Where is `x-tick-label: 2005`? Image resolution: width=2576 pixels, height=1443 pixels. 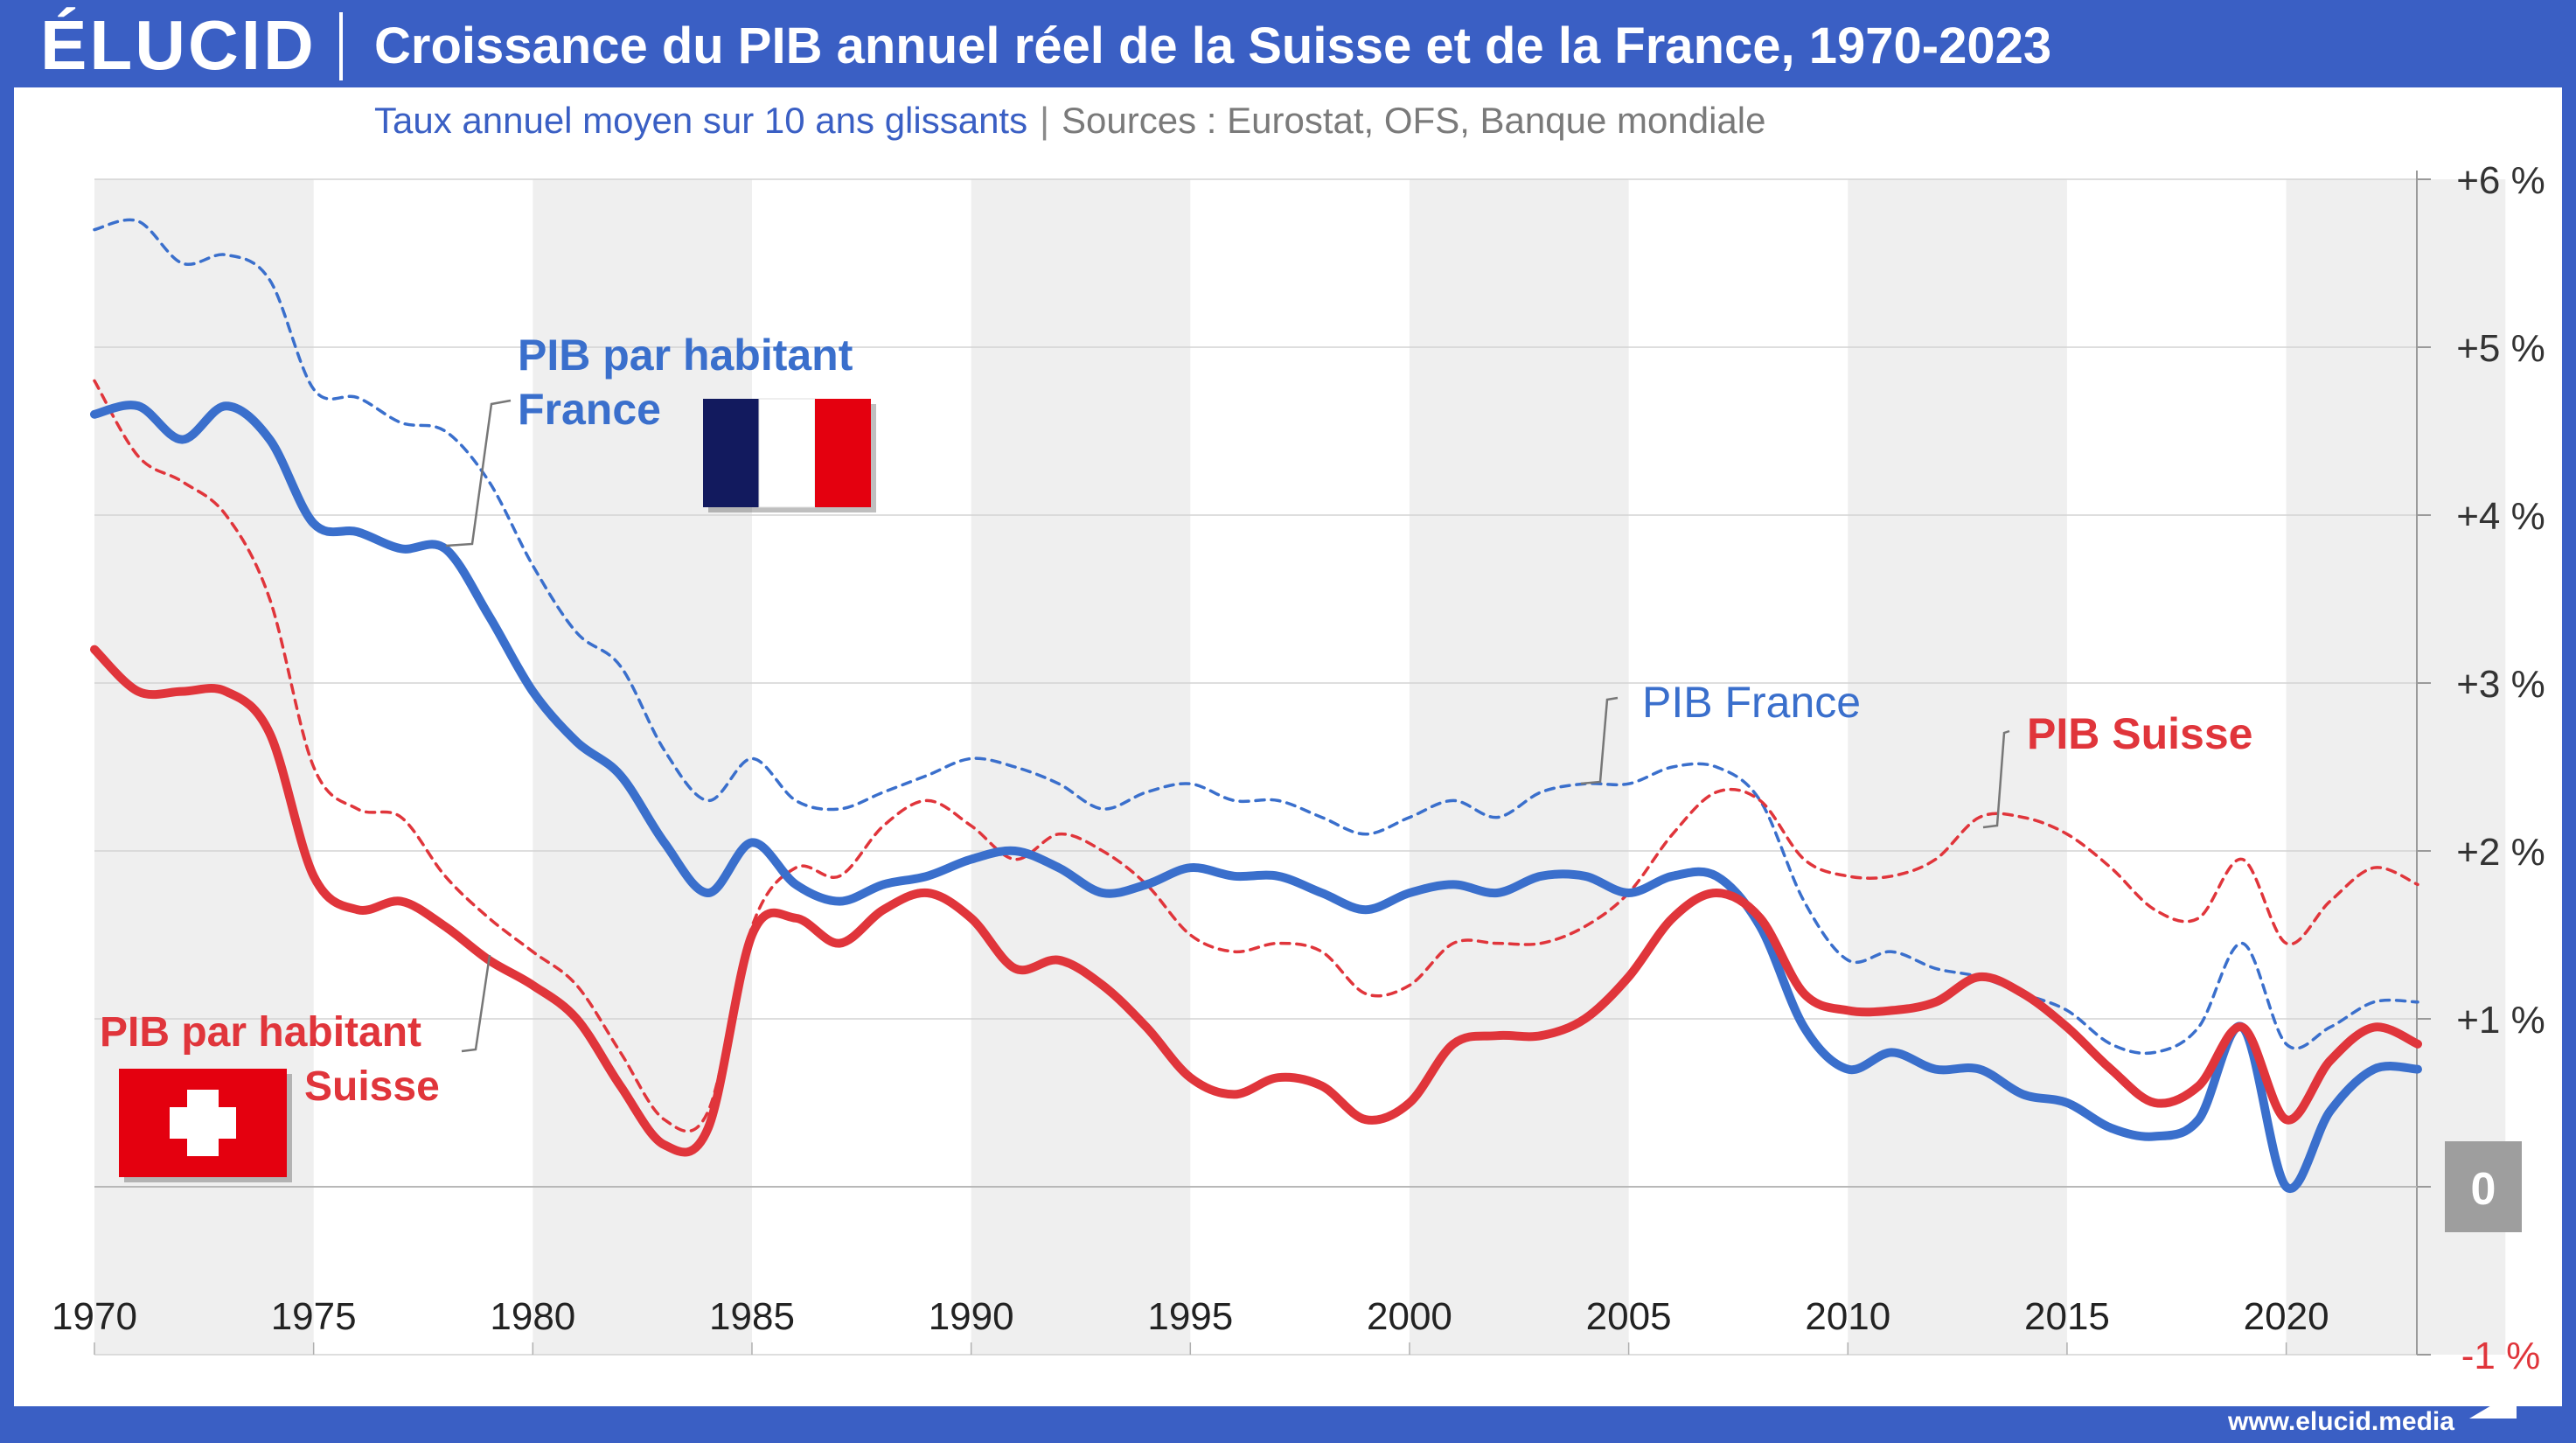
x-tick-label: 2005 is located at coordinates (1629, 1316).